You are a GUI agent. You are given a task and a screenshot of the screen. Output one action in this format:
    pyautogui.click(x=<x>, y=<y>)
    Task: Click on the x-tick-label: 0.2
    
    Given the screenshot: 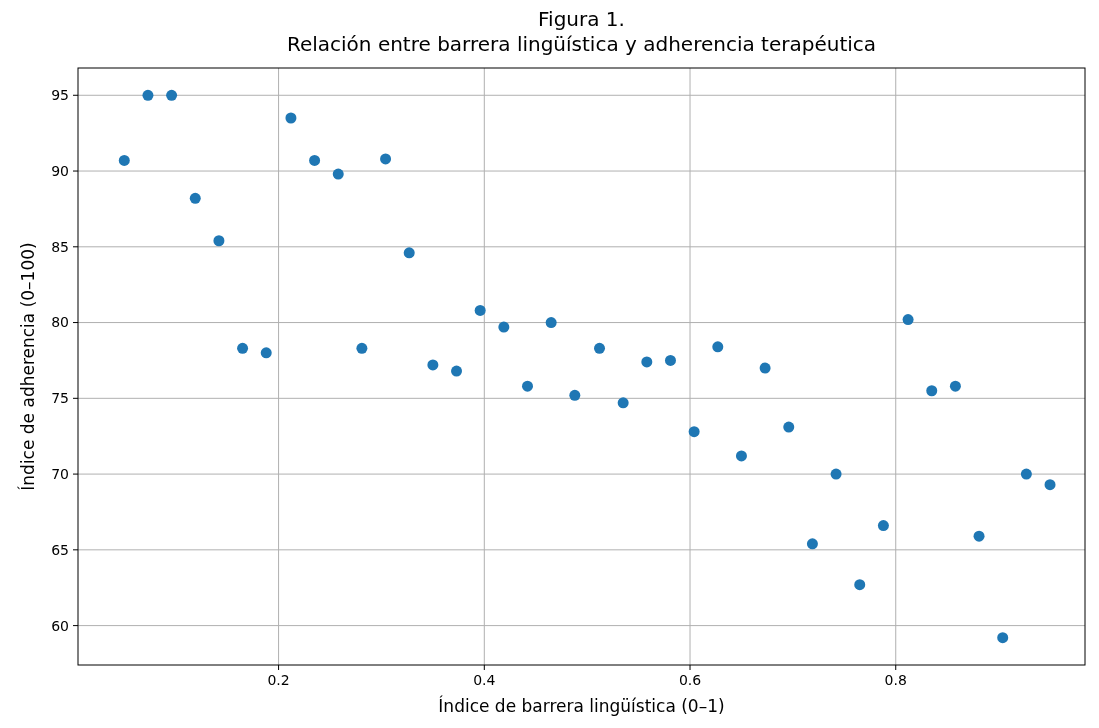 What is the action you would take?
    pyautogui.click(x=278, y=680)
    